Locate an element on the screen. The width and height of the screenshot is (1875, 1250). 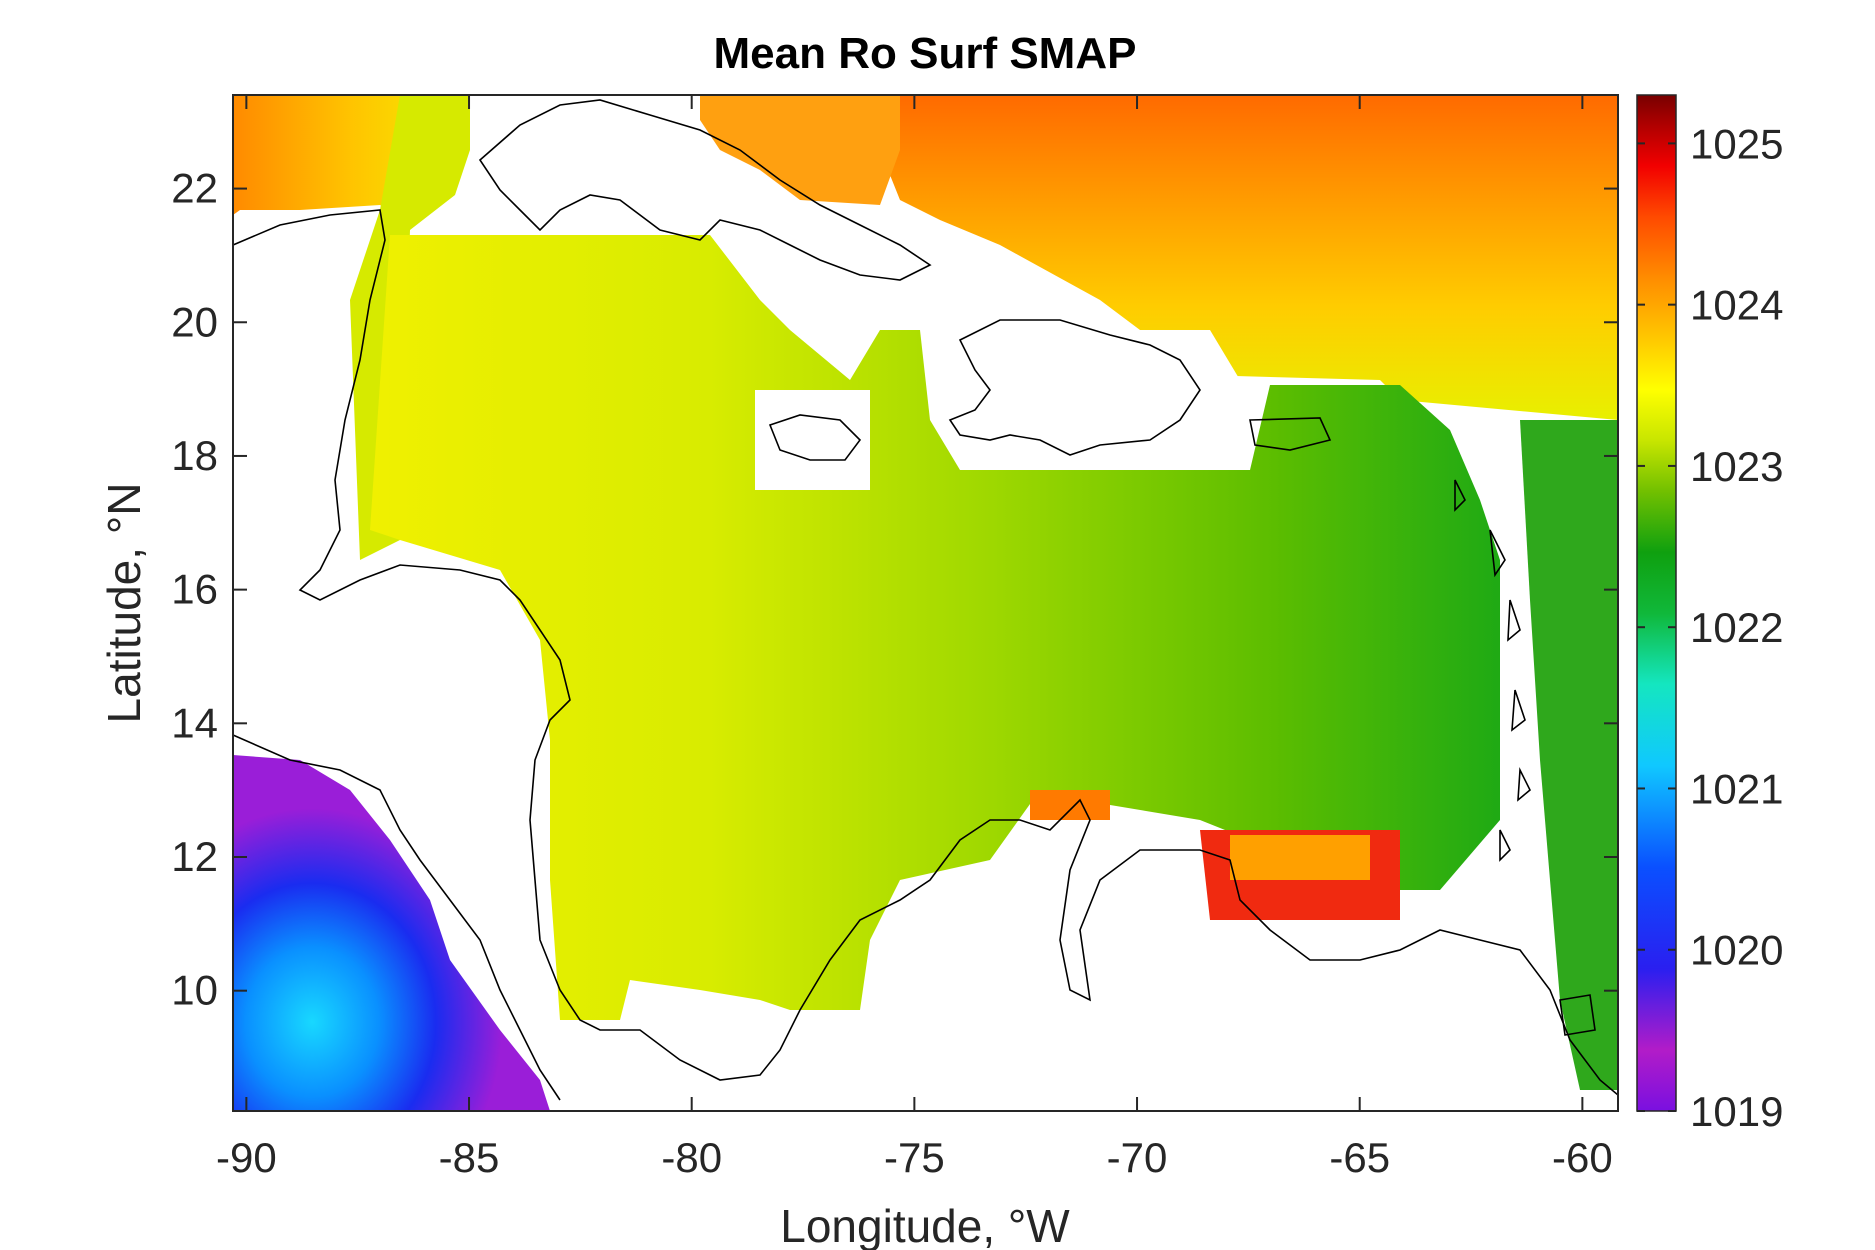
colorbar-tick-label: 1025 is located at coordinates (1736, 143).